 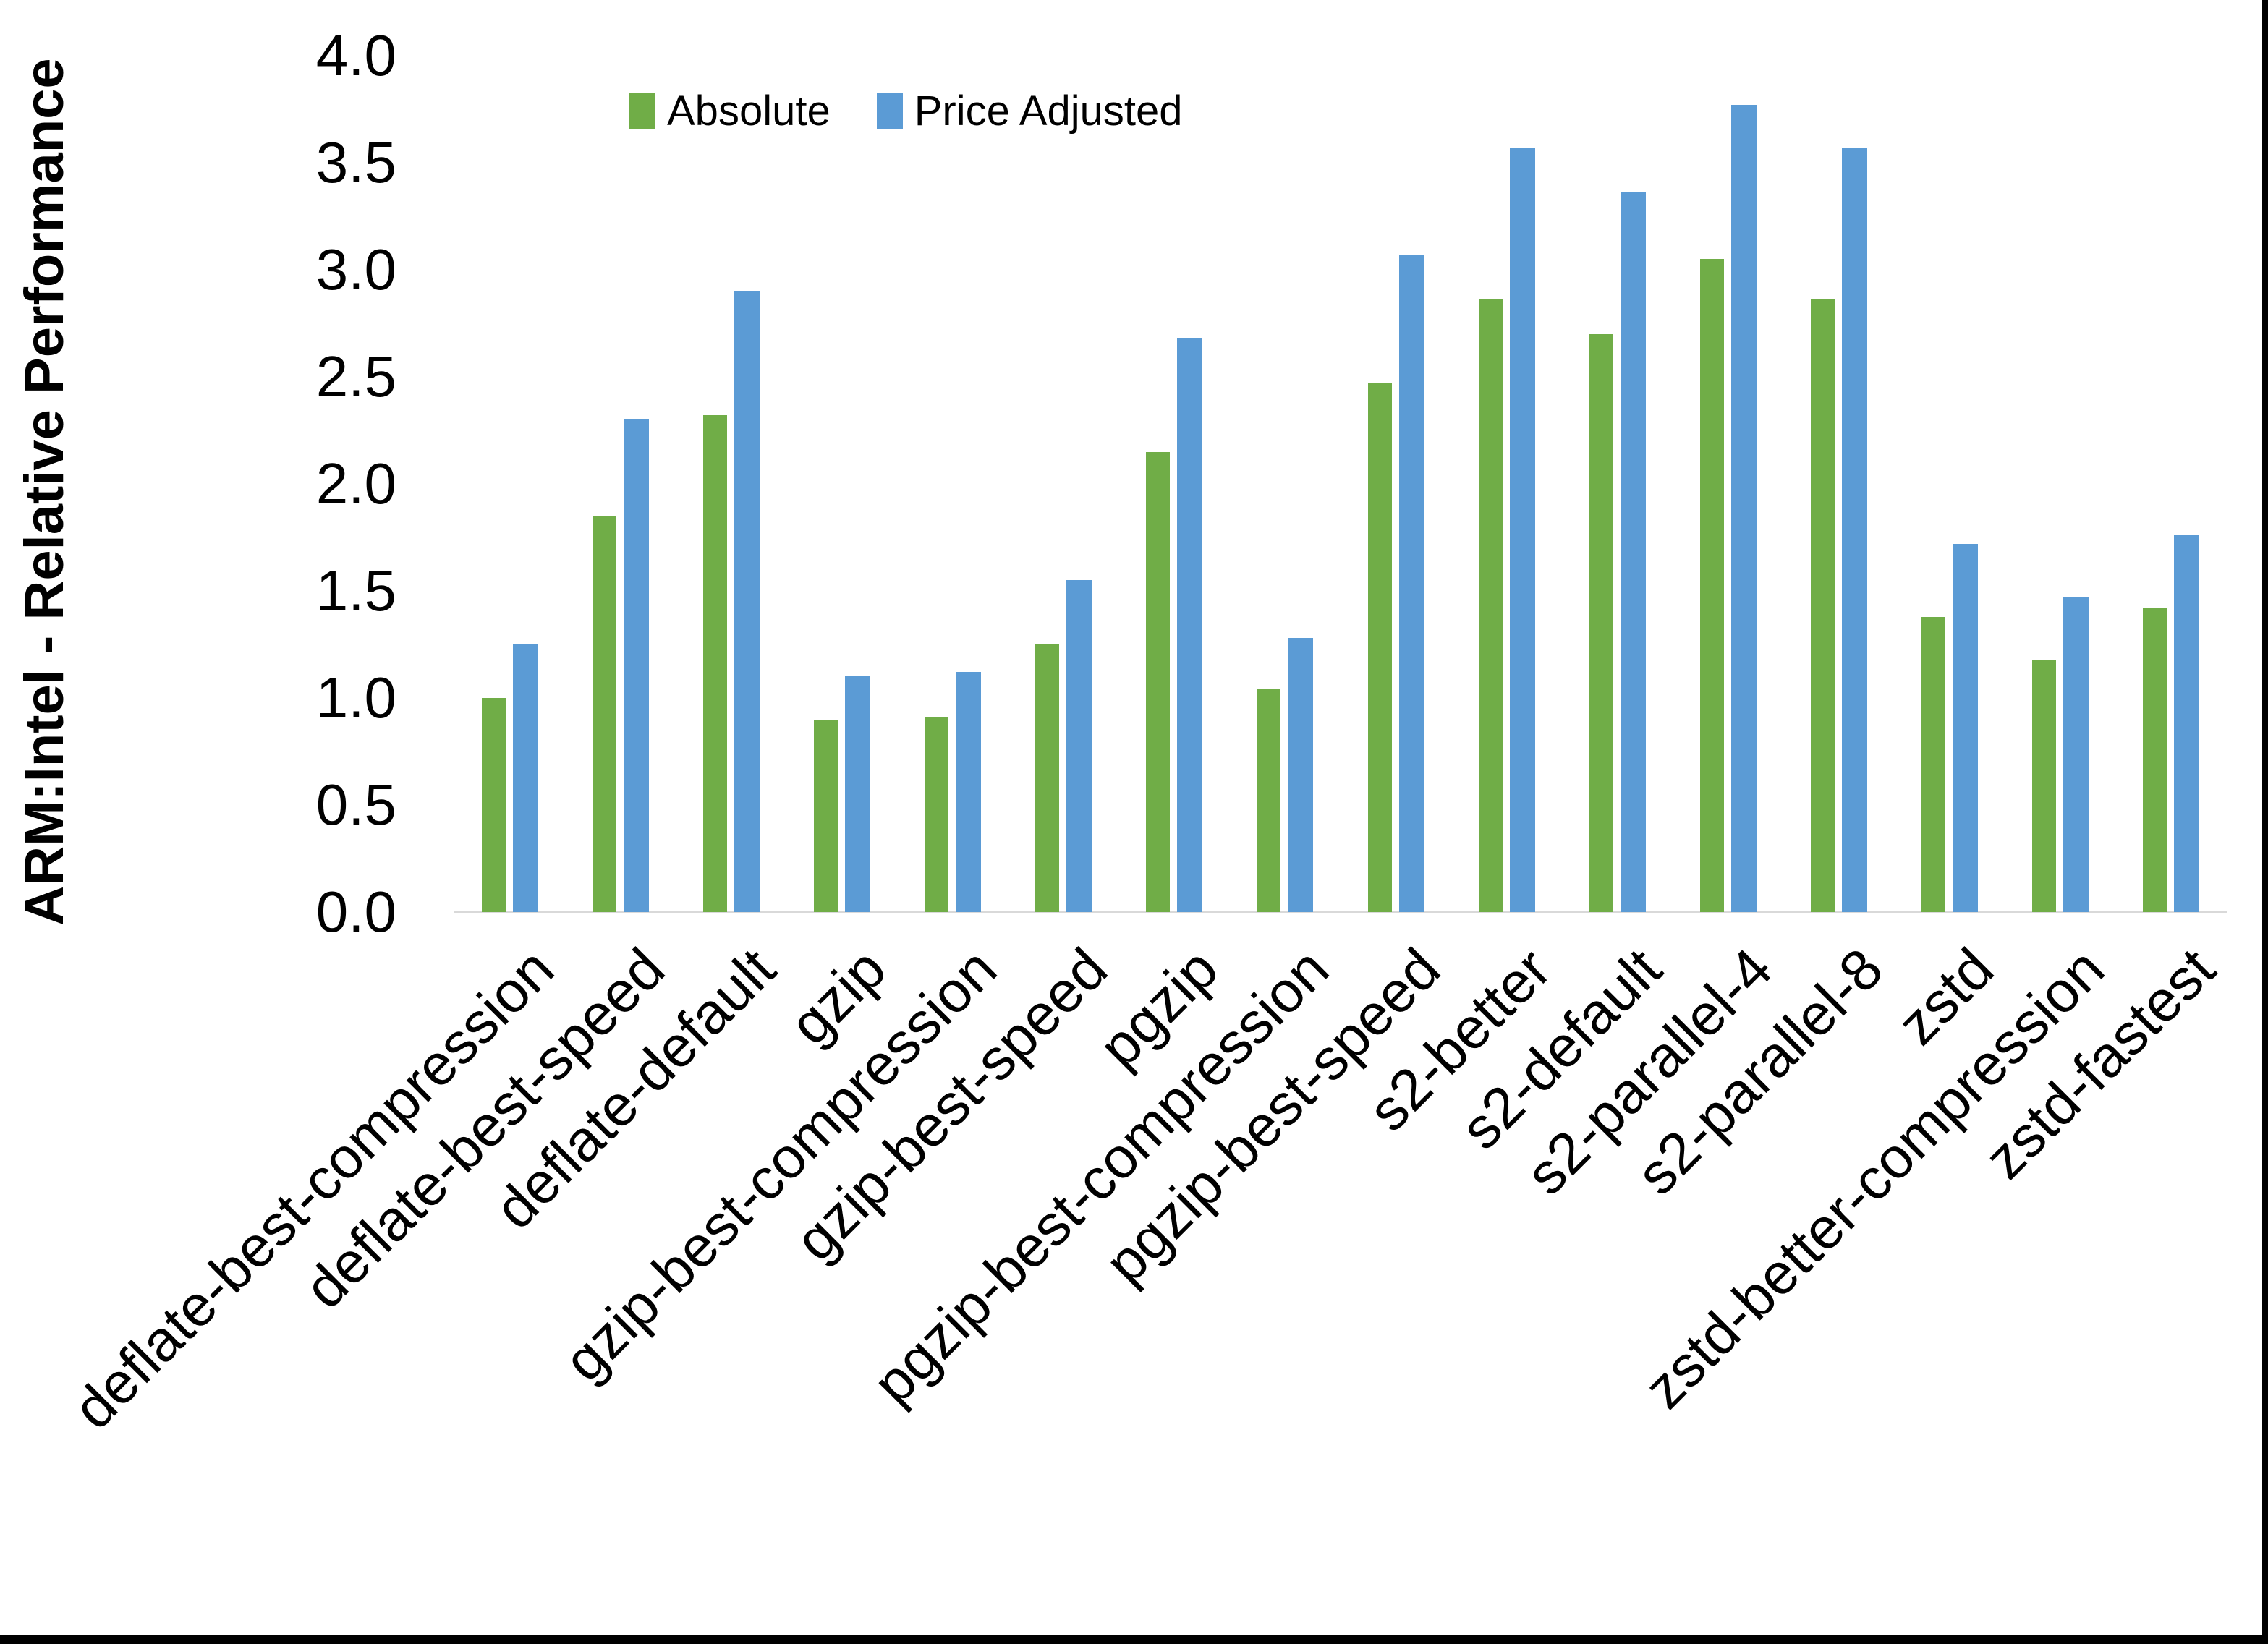 What do you see at coordinates (44, 492) in the screenshot?
I see `y-axis-title: ARM:Intel - Relative Performance` at bounding box center [44, 492].